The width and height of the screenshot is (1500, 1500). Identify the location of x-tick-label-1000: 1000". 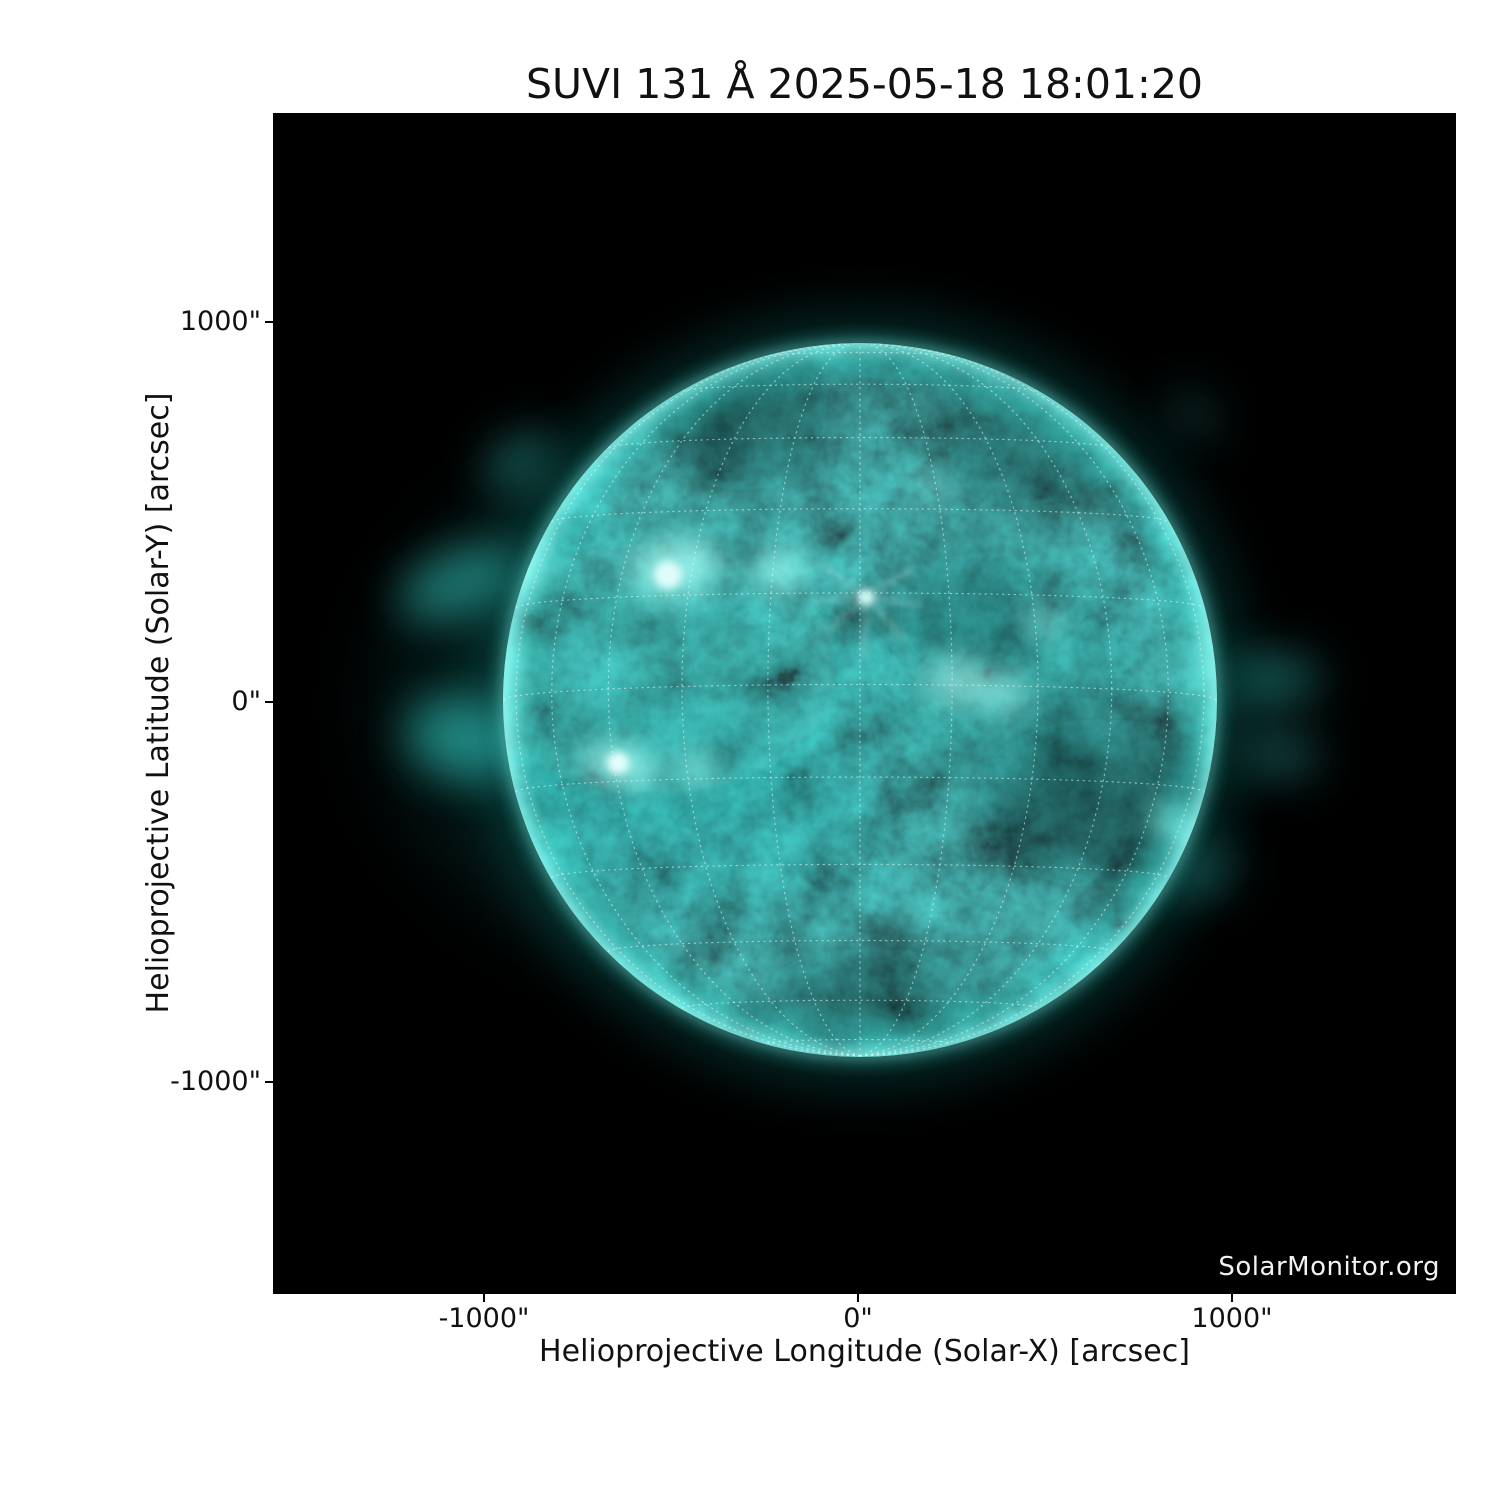
(1232, 1318).